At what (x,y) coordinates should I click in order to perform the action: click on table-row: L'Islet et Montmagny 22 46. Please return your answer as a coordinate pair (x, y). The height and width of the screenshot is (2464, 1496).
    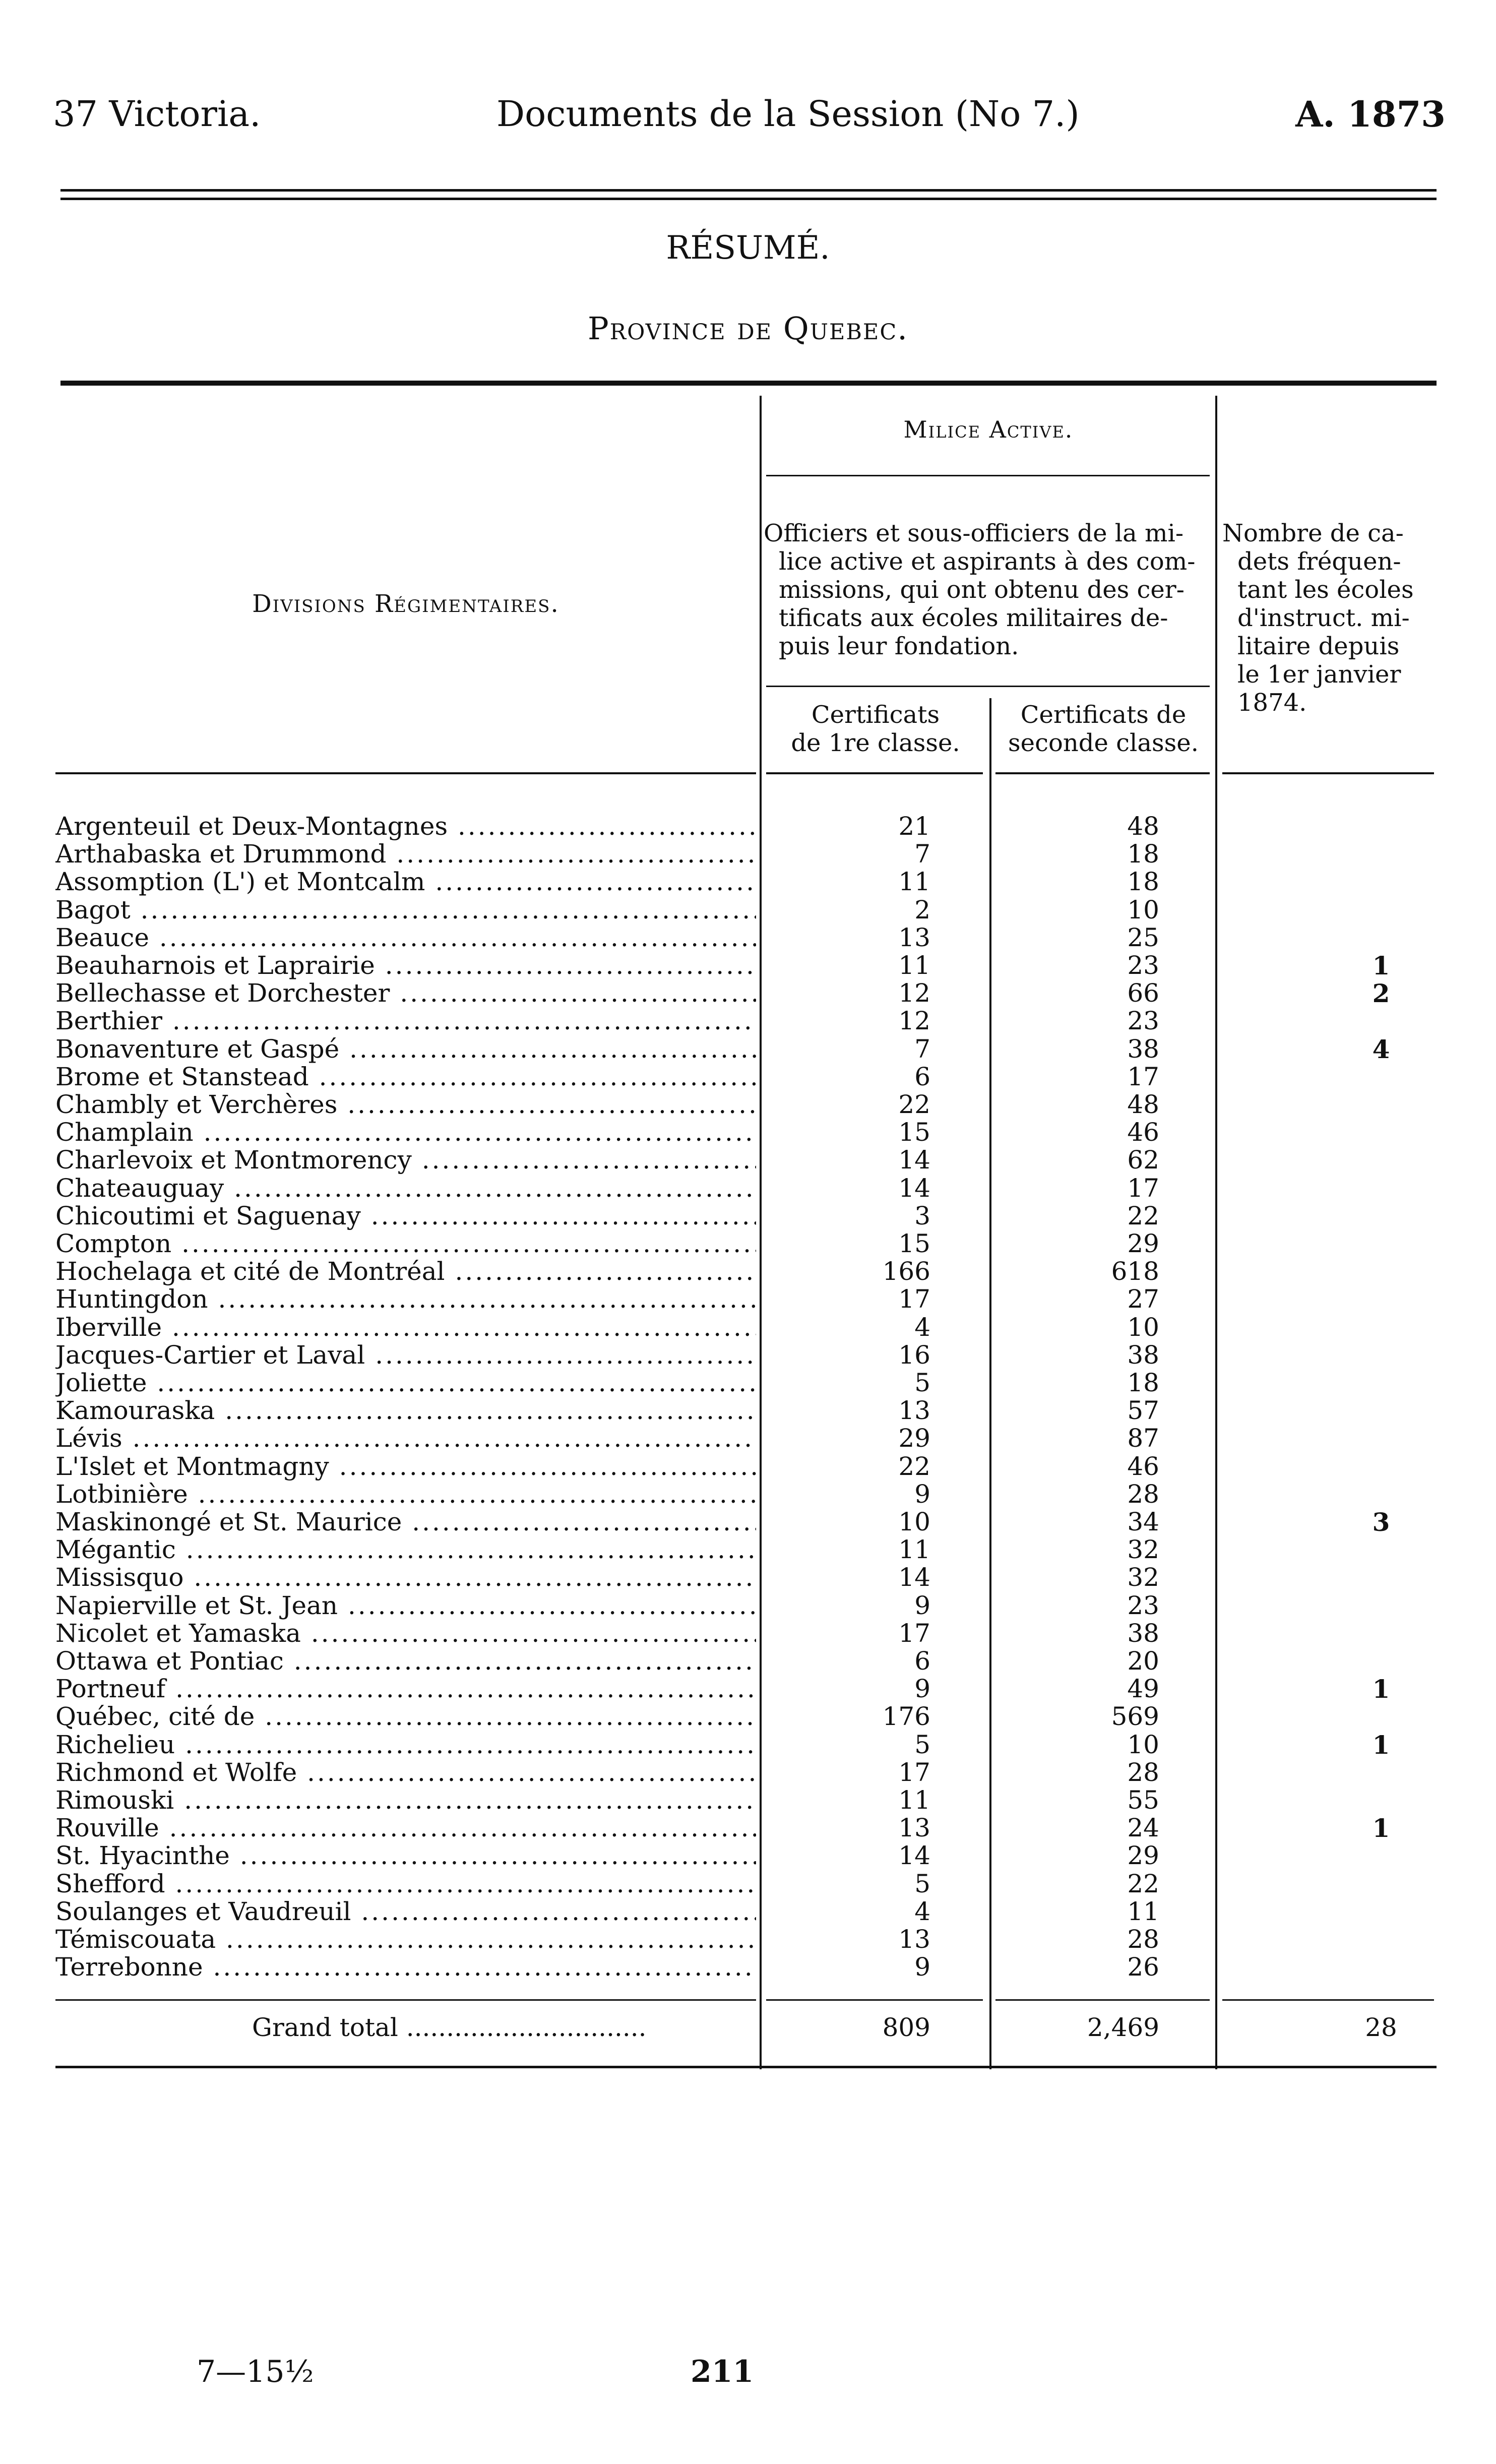
    Looking at the image, I should click on (746, 1466).